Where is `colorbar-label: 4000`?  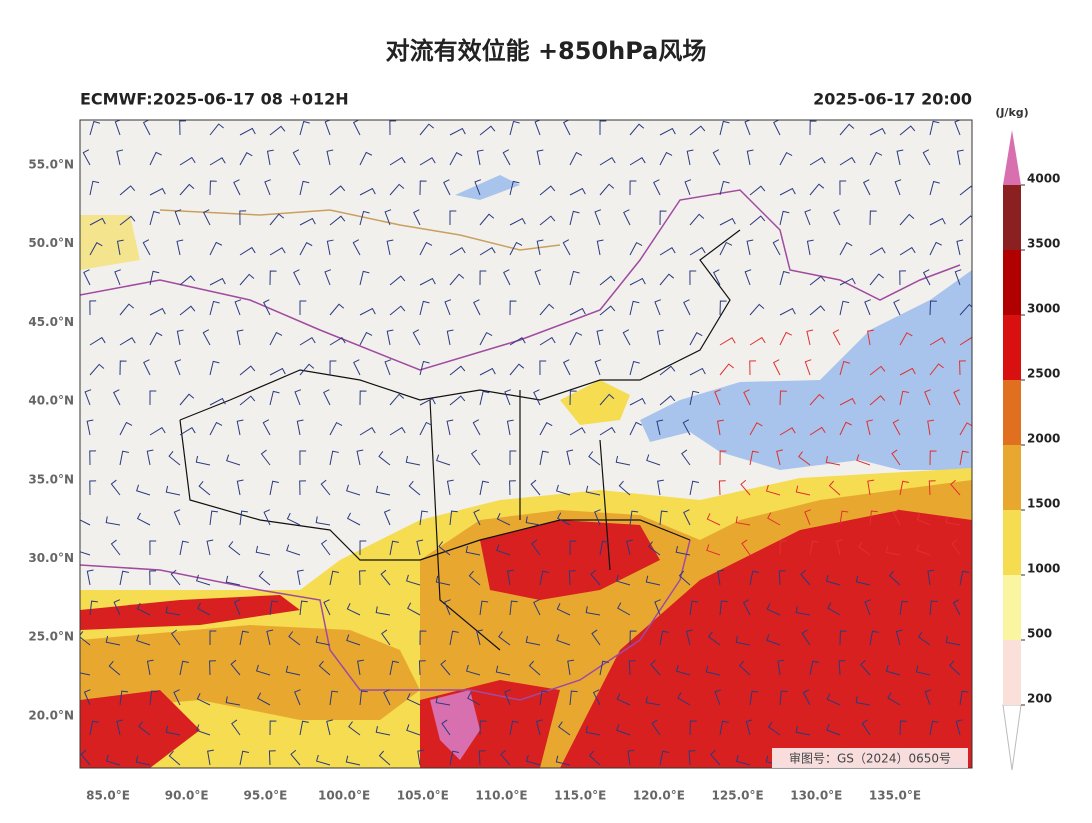 colorbar-label: 4000 is located at coordinates (1043, 179).